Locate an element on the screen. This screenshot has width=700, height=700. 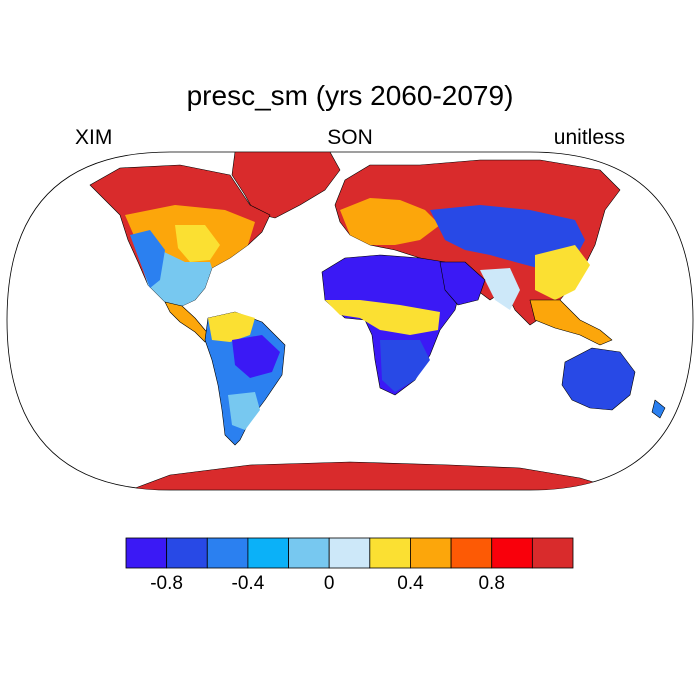
colorbar-tick-label: -0.8 is located at coordinates (166, 583).